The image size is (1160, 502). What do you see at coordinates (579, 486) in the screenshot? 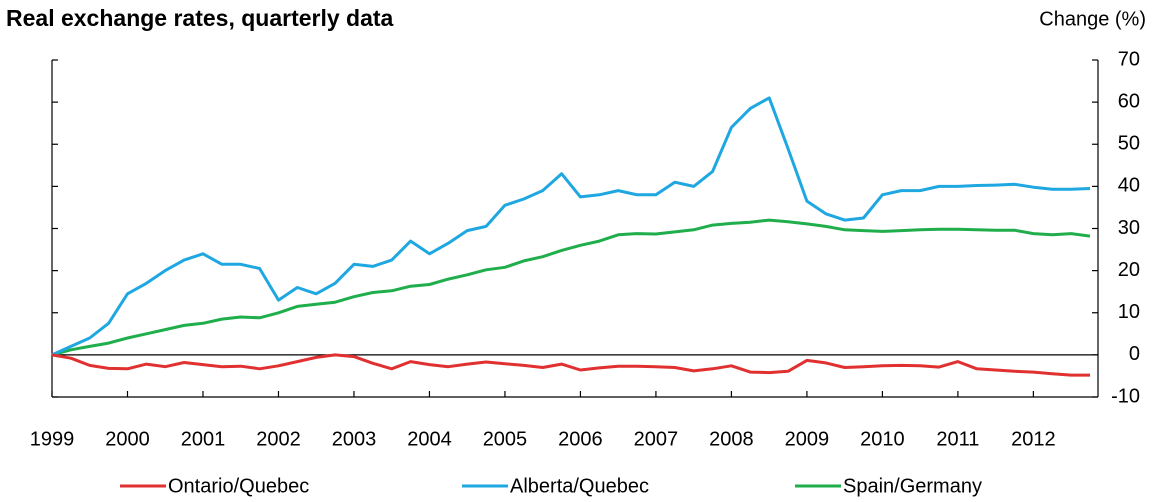
I see `legend-label: Alberta/Quebec` at bounding box center [579, 486].